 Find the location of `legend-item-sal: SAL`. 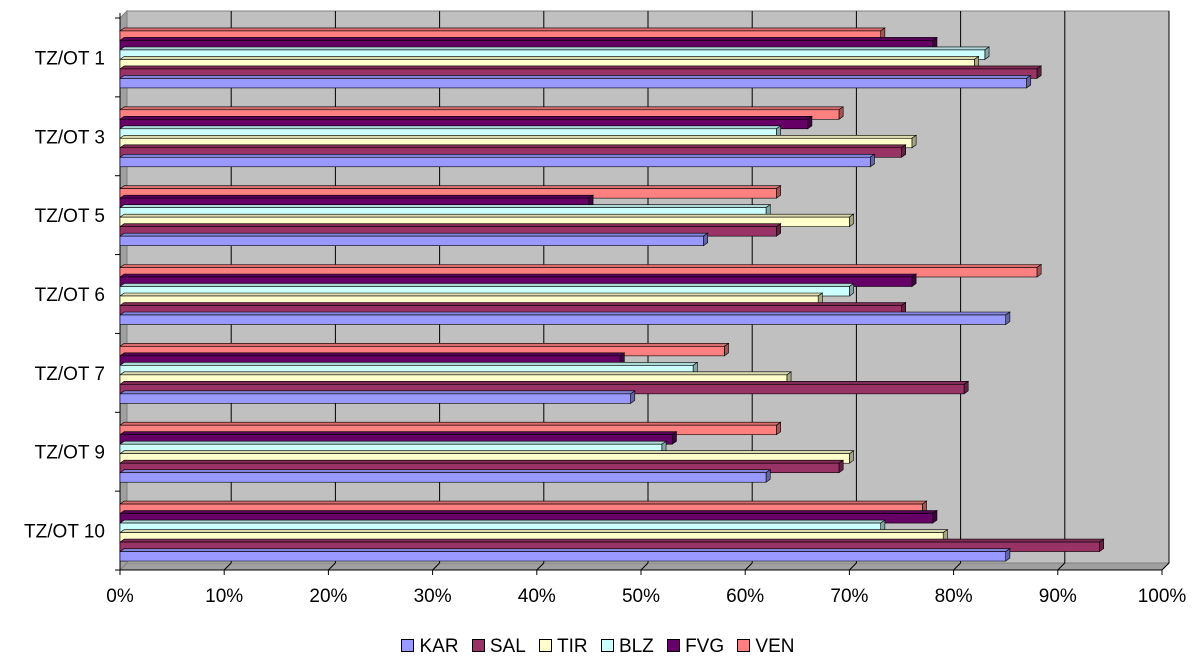

legend-item-sal: SAL is located at coordinates (498, 647).